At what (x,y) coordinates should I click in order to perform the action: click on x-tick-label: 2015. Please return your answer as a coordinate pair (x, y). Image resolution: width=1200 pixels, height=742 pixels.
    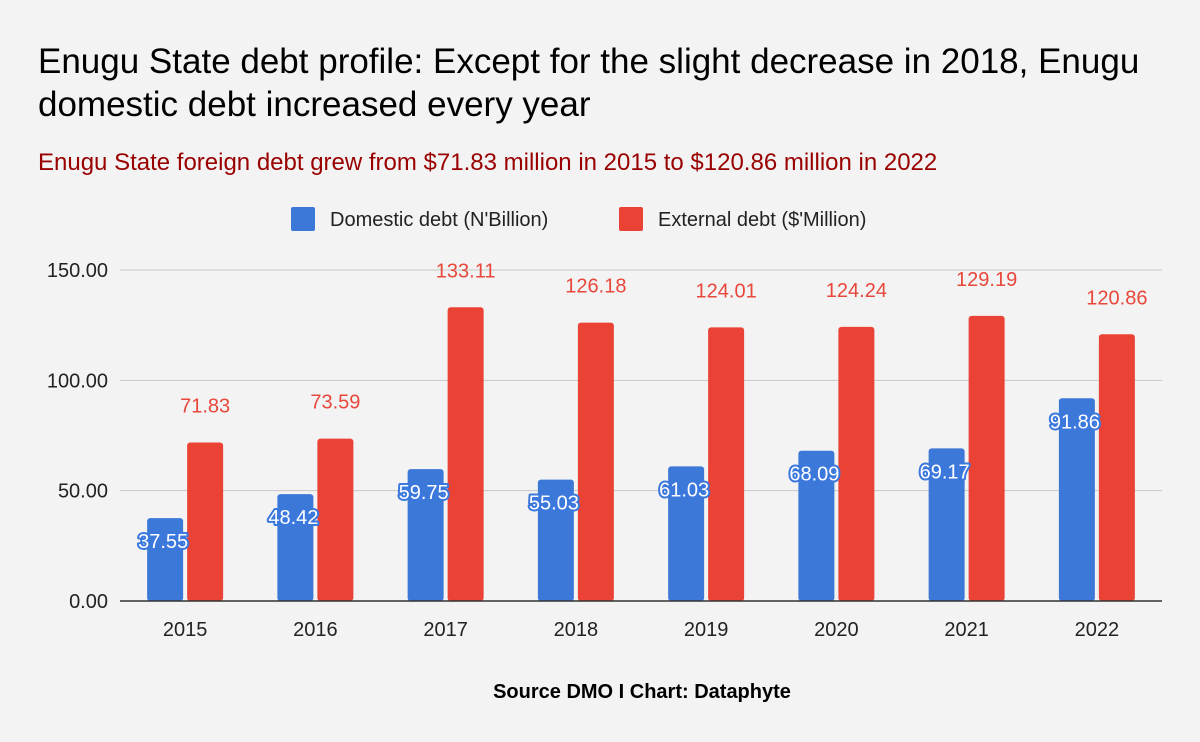
    Looking at the image, I should click on (185, 630).